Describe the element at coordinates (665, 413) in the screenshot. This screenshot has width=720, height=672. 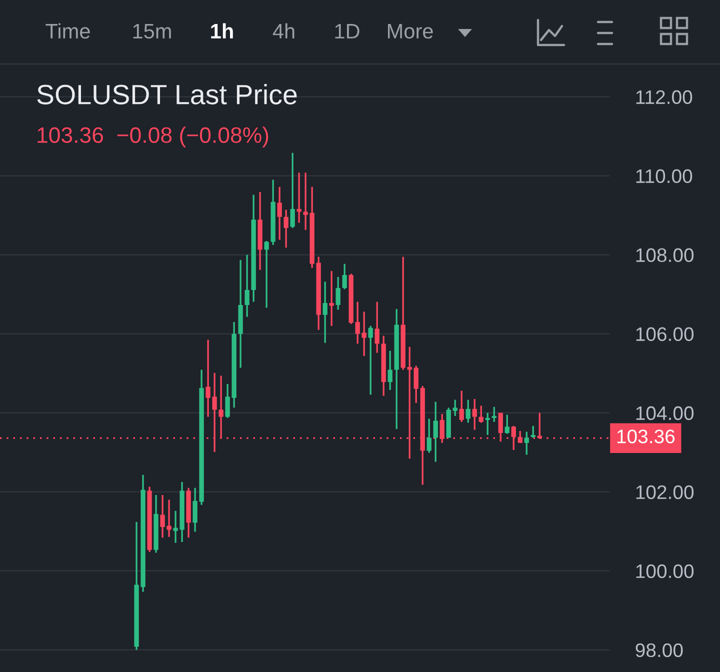
I see `y-tick-label: 104.00` at that location.